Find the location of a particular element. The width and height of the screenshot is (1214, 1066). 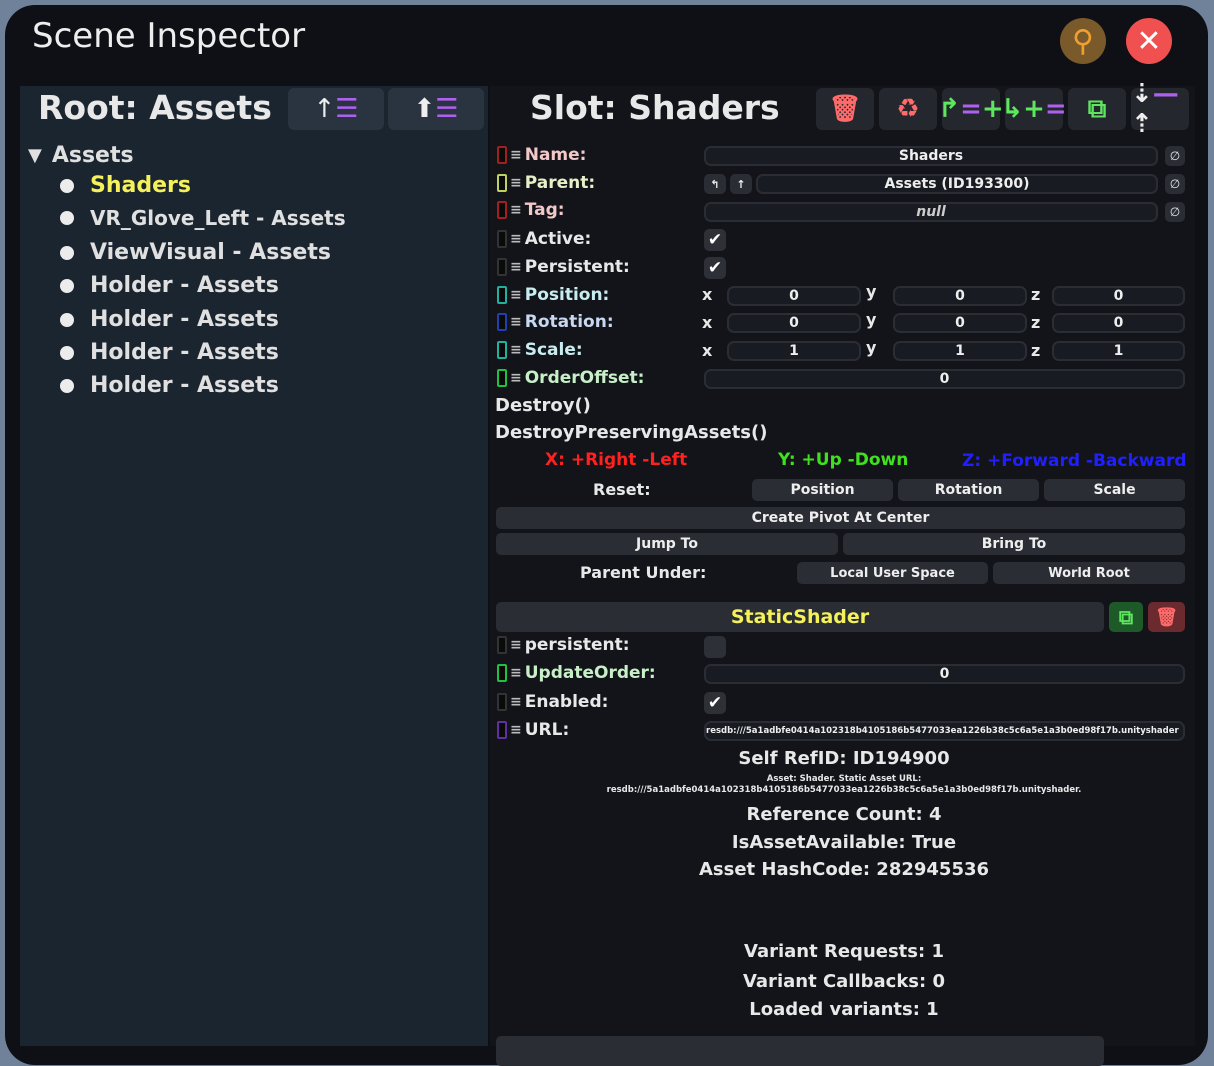

tree-item: ViewVisual - Assets is located at coordinates (195, 252).